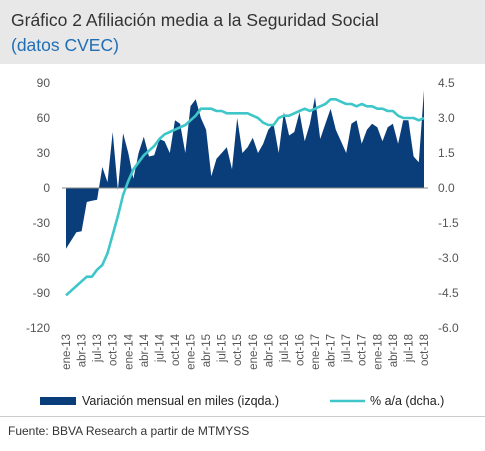 The width and height of the screenshot is (485, 451). What do you see at coordinates (394, 350) in the screenshot?
I see `x-tick-label: abr-18` at bounding box center [394, 350].